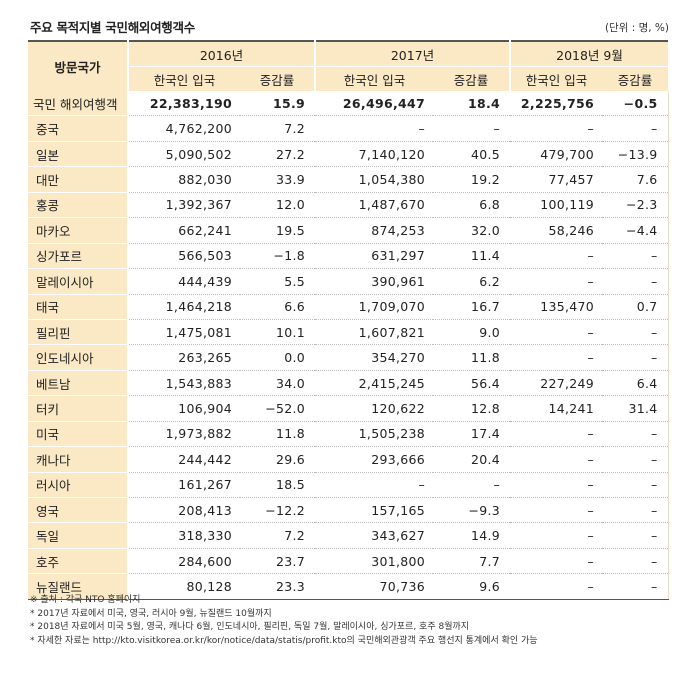 The width and height of the screenshot is (693, 690). I want to click on rate-2017-cell: 6.2, so click(471, 281).